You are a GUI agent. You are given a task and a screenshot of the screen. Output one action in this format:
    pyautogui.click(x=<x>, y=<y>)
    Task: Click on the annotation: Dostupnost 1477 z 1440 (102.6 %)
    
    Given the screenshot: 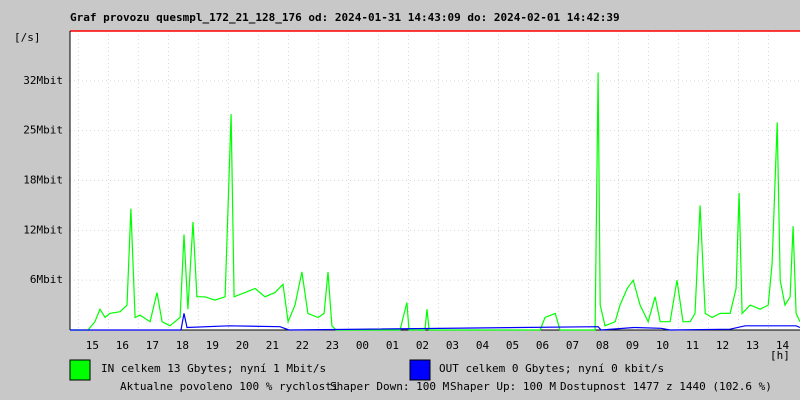 What is the action you would take?
    pyautogui.click(x=666, y=386)
    